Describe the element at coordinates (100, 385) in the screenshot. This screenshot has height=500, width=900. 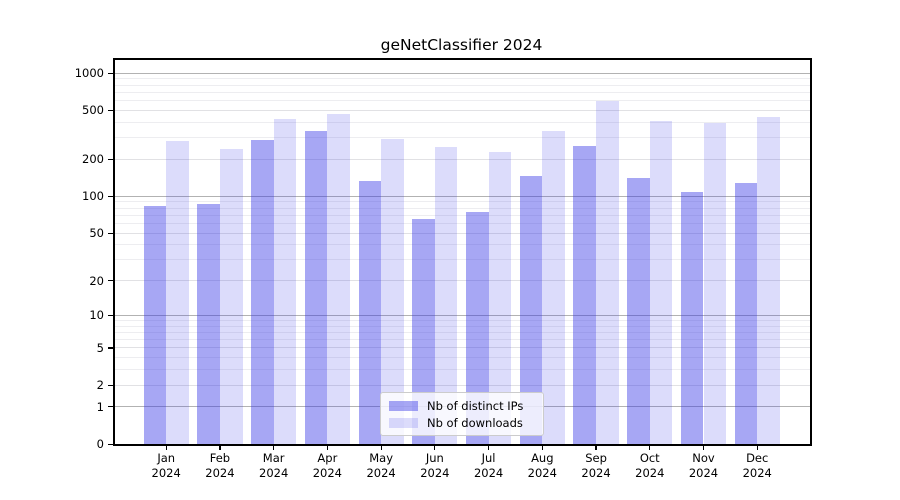
I see `y-tick-label: 2` at that location.